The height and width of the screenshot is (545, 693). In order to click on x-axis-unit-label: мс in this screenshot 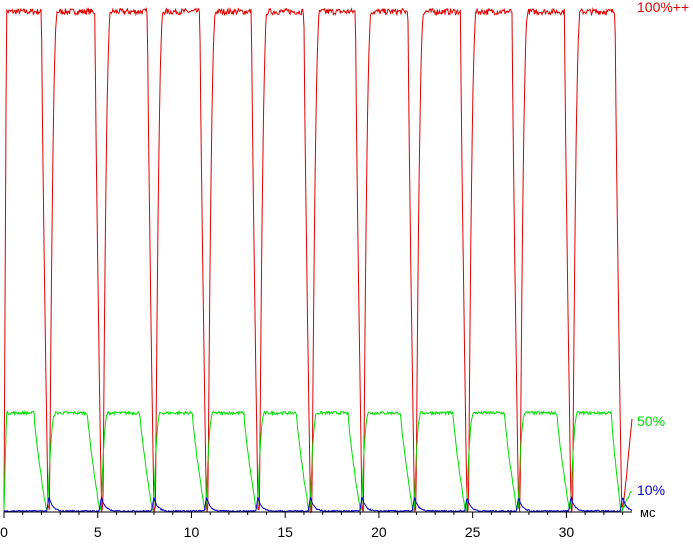, I will do `click(648, 512)`.